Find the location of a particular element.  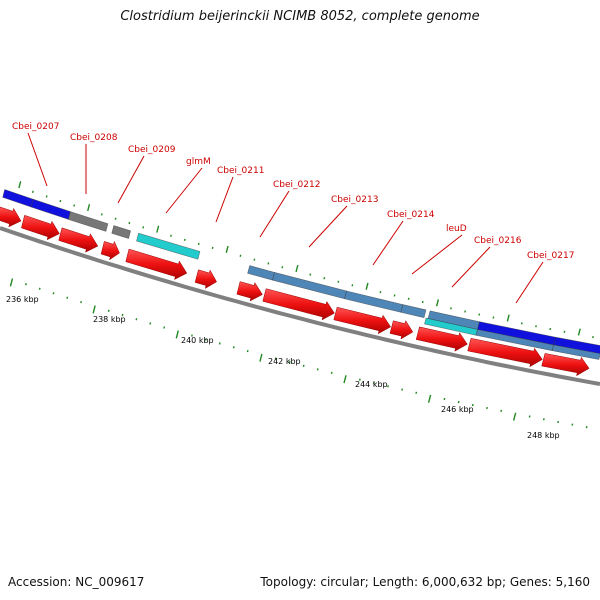

scale-label: 240 kbp is located at coordinates (197, 340).